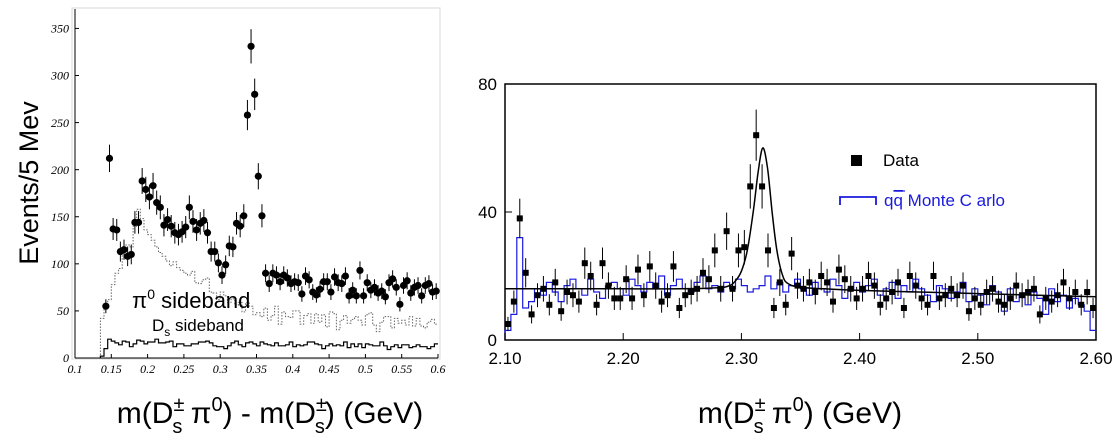 The height and width of the screenshot is (447, 1118). I want to click on left-x-axis-label: m(D± s π0) - m(D± s) (GeV), so click(270, 416).